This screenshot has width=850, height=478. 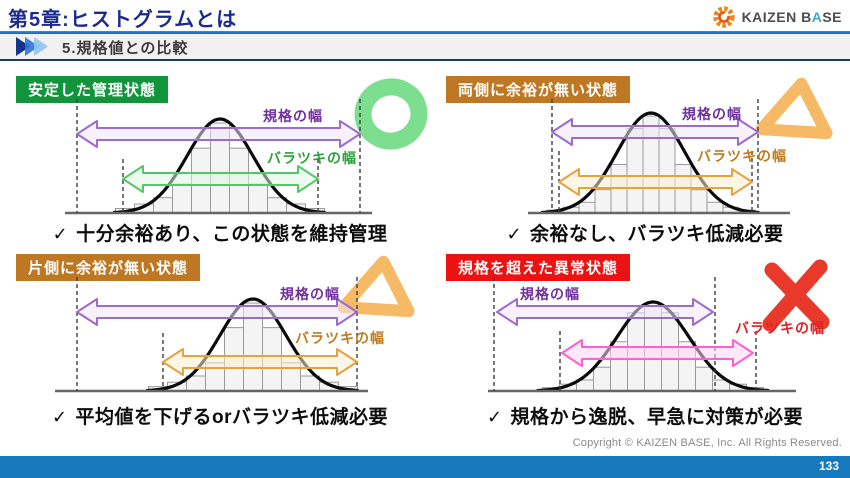 I want to click on chevron-right-icon, so click(x=32, y=46).